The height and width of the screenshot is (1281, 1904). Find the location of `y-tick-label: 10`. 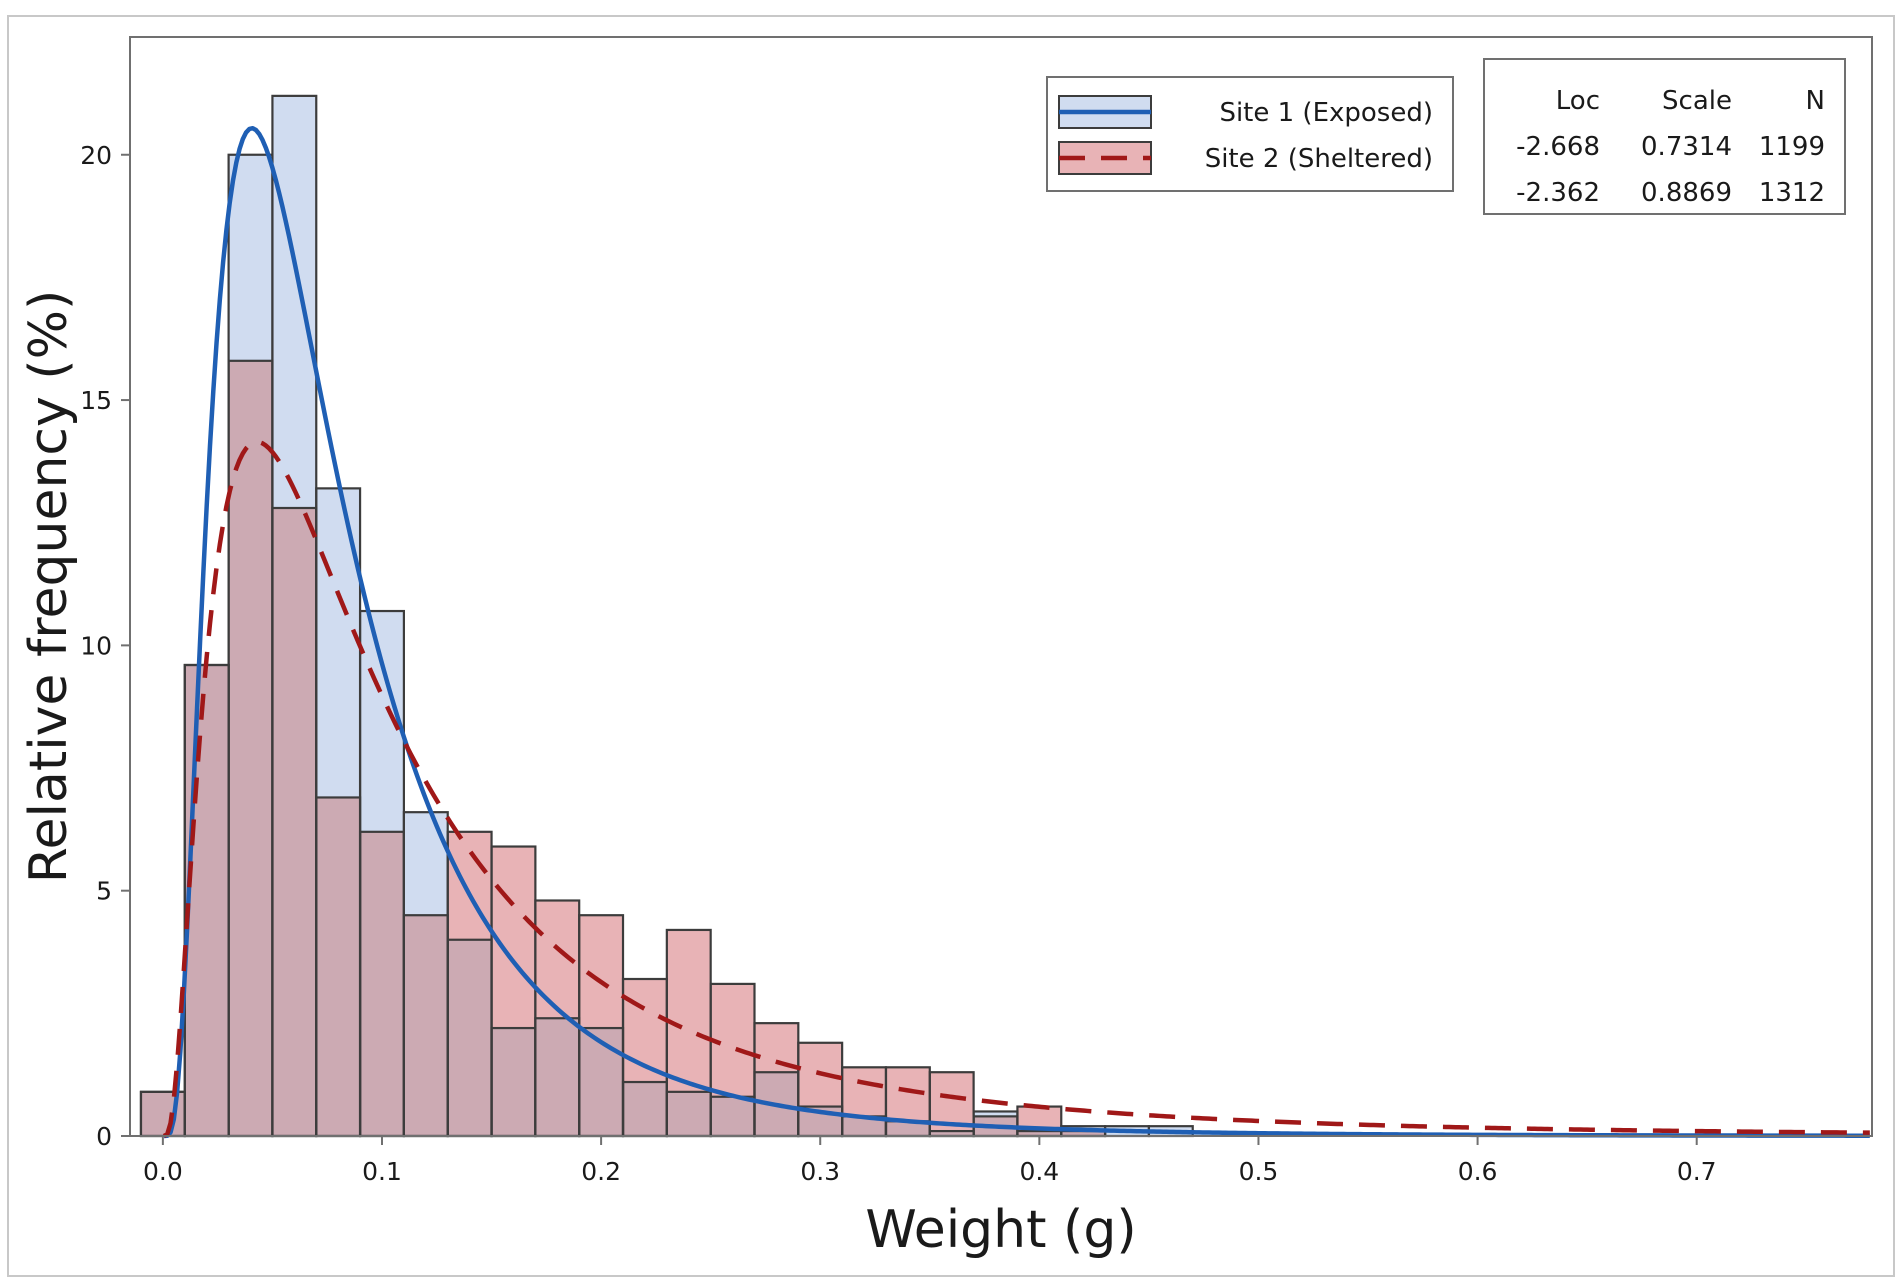

y-tick-label: 10 is located at coordinates (96, 645).